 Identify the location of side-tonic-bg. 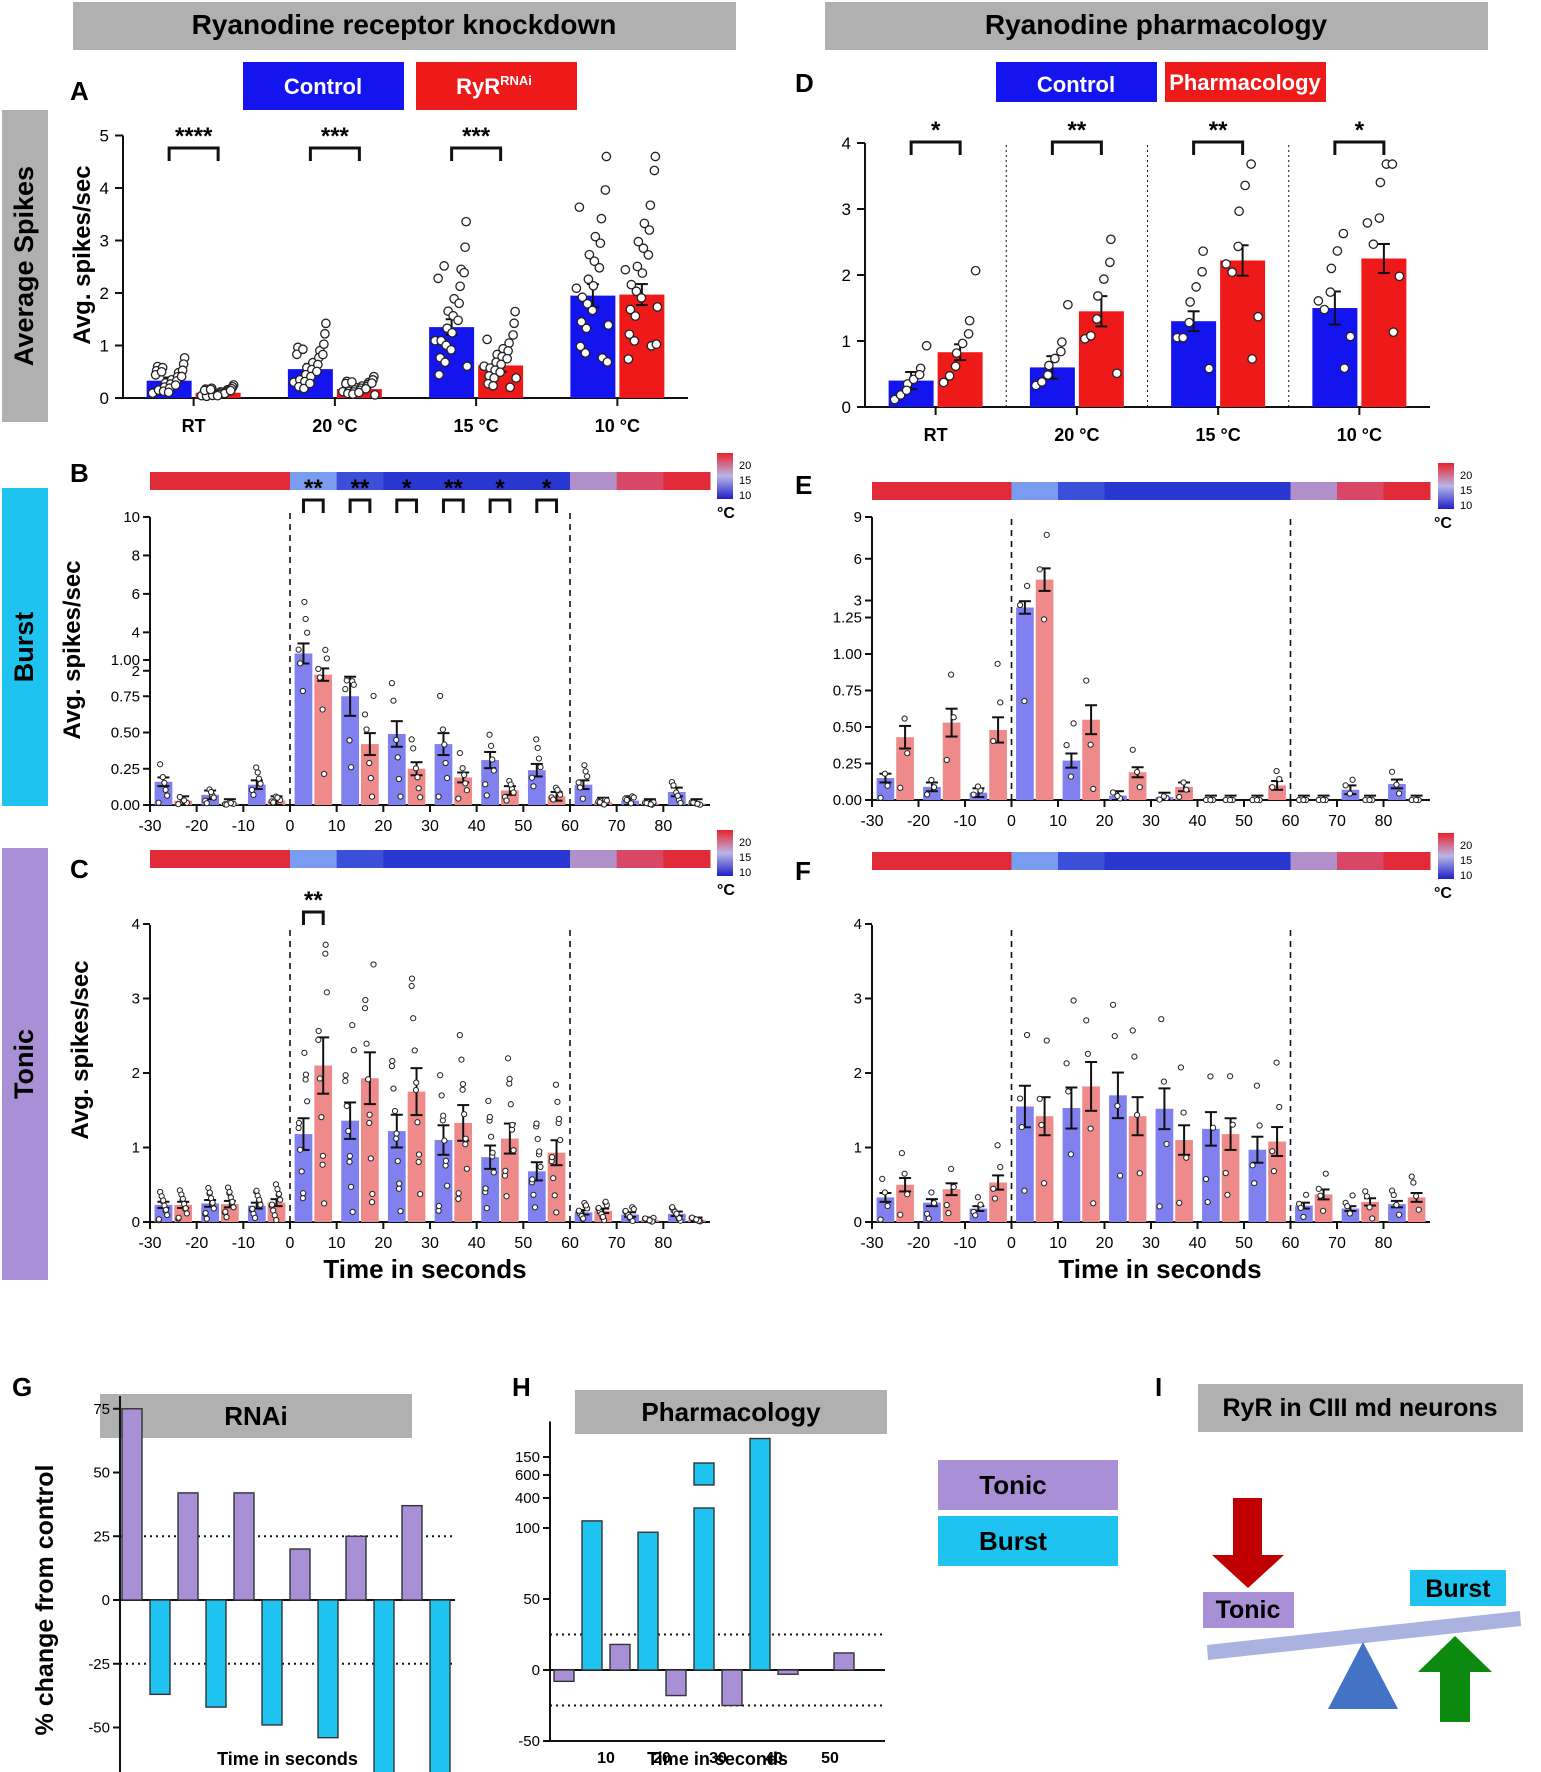
(25, 1064).